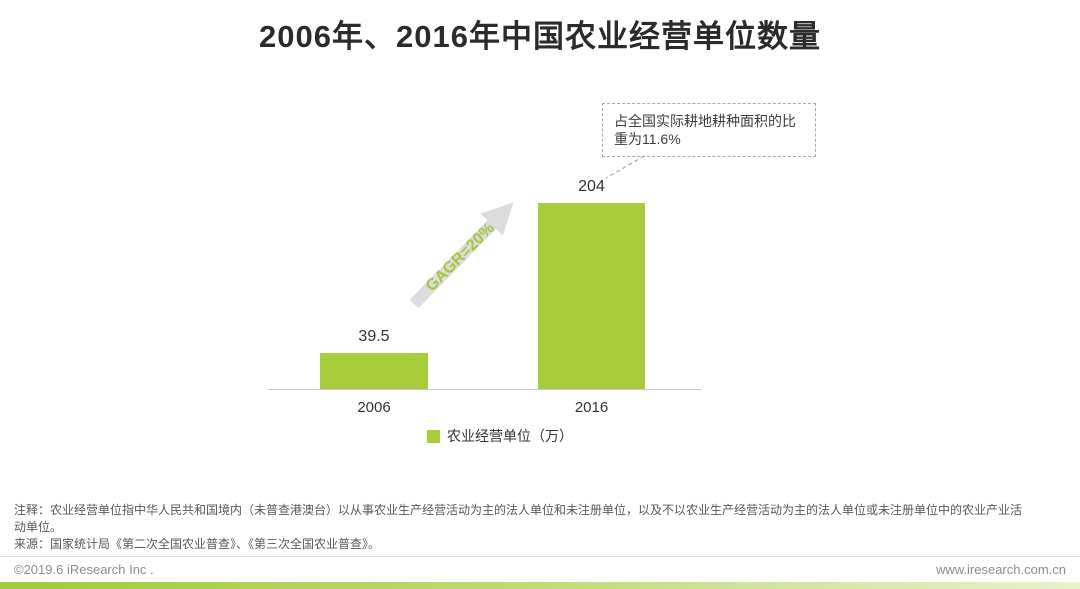 The width and height of the screenshot is (1080, 589). Describe the element at coordinates (591, 296) in the screenshot. I see `bar-fill-2016` at that location.